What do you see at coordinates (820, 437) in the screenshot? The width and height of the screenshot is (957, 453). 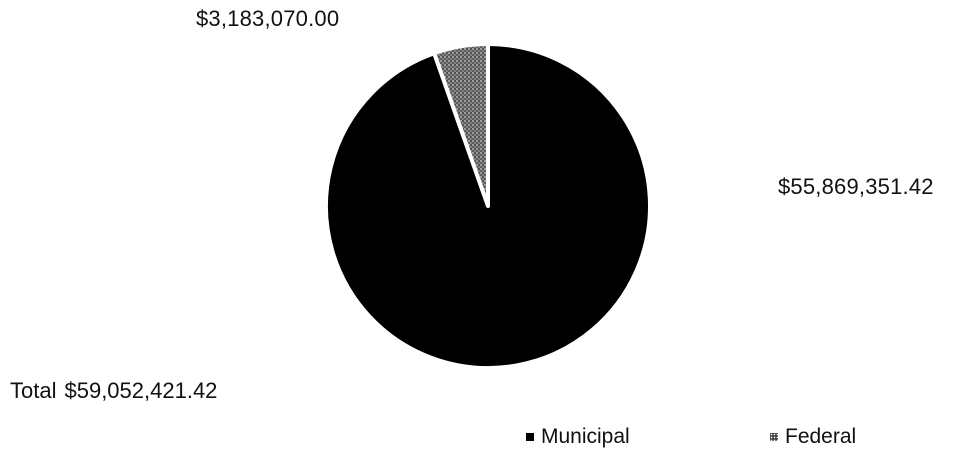 I see `legend-label-federal: Federal` at bounding box center [820, 437].